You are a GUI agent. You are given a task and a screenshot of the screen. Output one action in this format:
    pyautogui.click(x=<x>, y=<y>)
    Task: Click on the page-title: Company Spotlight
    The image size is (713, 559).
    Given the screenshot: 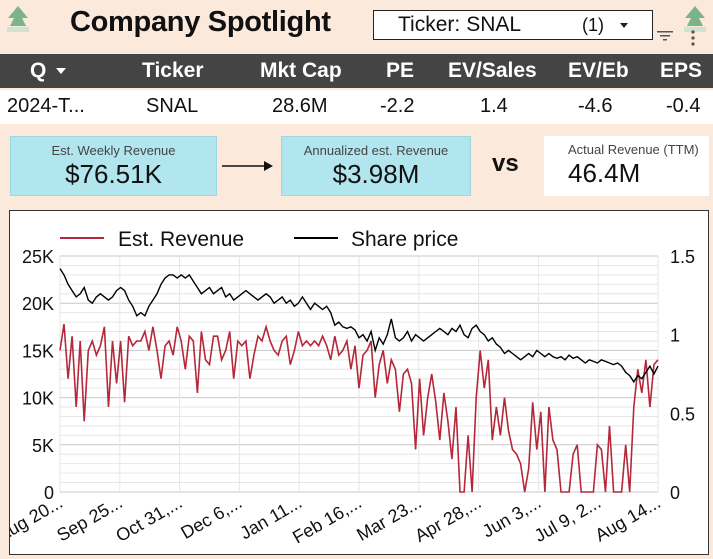 What is the action you would take?
    pyautogui.click(x=200, y=22)
    